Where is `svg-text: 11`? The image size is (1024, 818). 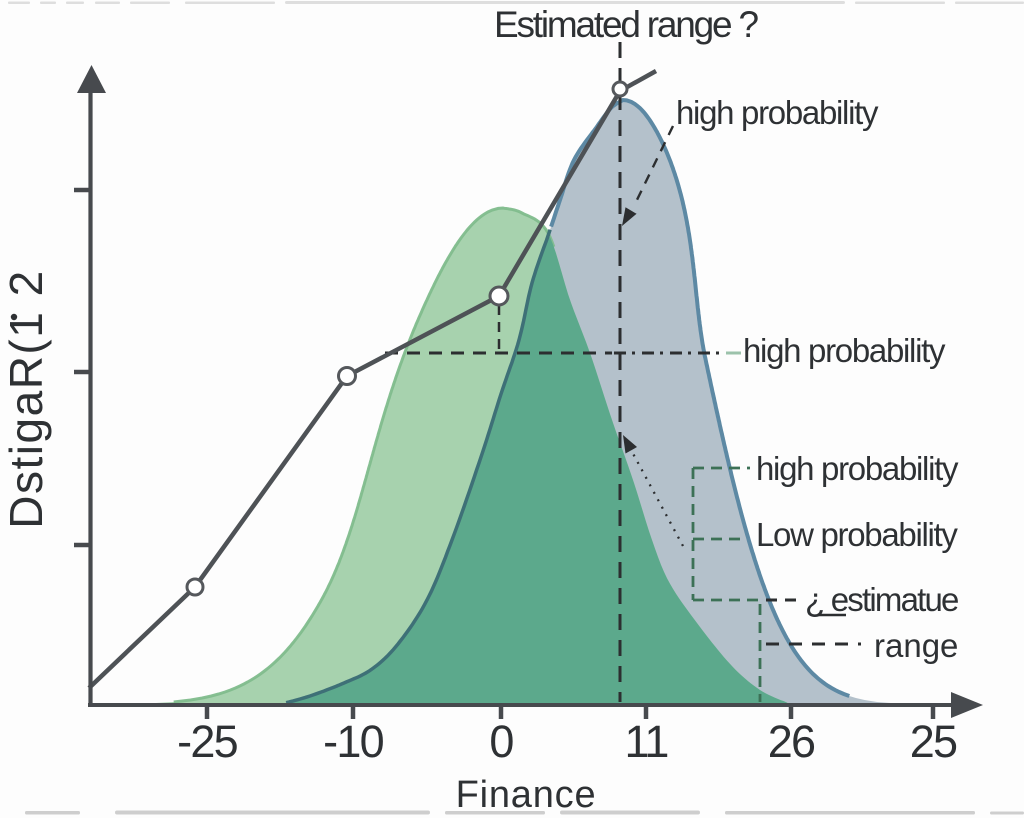 svg-text: 11 is located at coordinates (645, 741).